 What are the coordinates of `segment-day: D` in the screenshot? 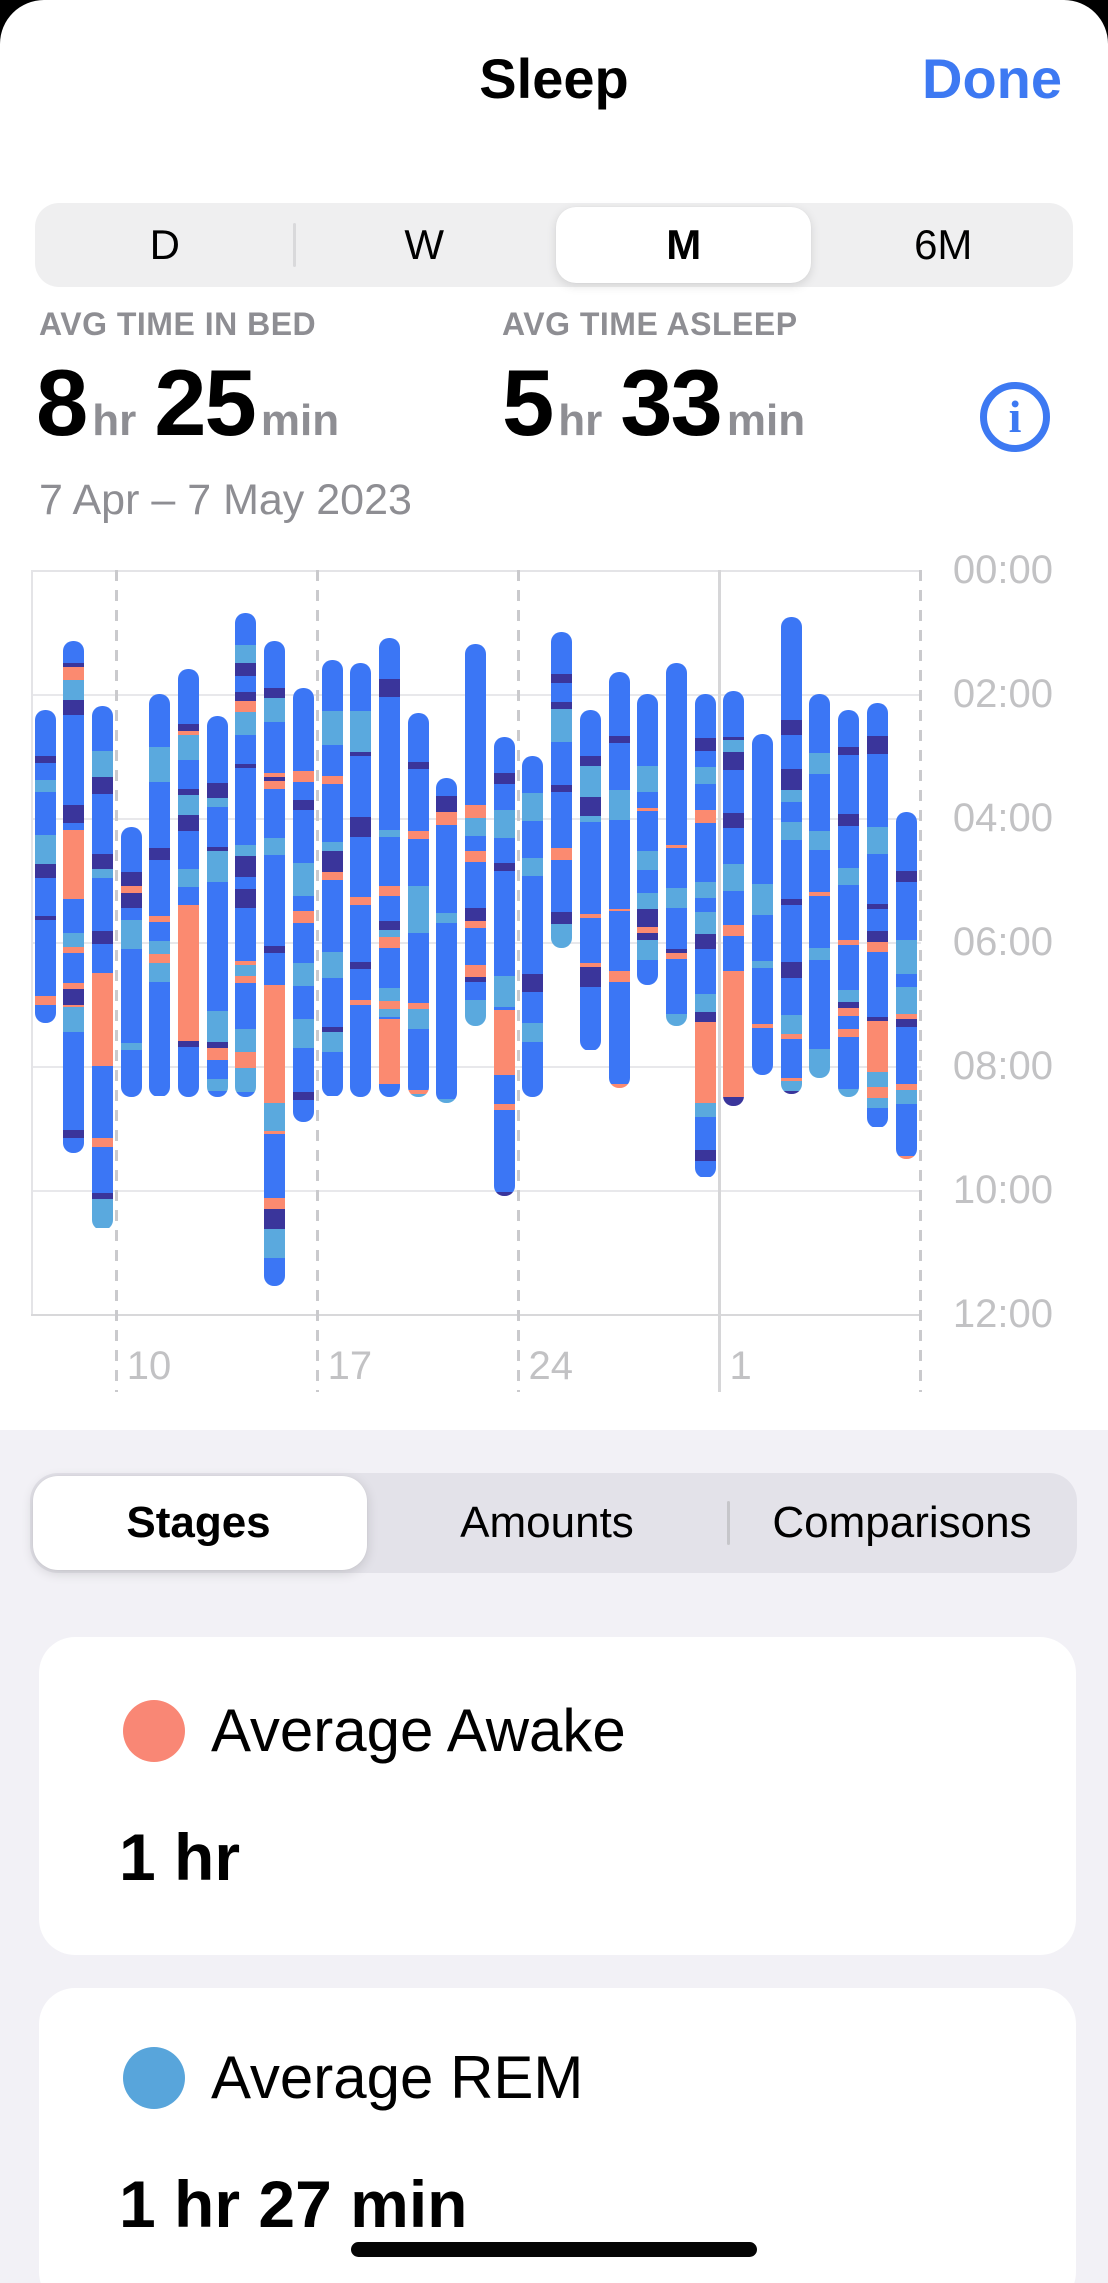 It's located at (164, 244).